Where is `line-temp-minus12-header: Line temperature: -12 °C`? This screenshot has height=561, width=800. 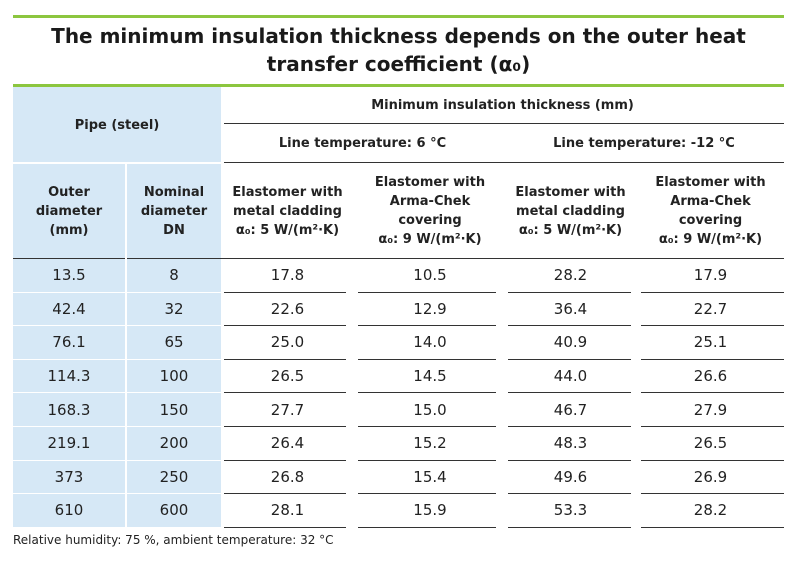
line-temp-minus12-header: Line temperature: -12 °C is located at coordinates (644, 143).